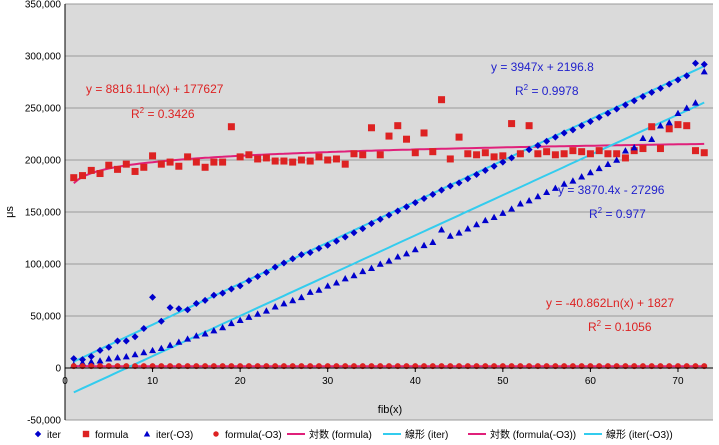 The image size is (719, 445). What do you see at coordinates (542, 67) in the screenshot?
I see `trendline-equation: y = 3947x + 2196.8` at bounding box center [542, 67].